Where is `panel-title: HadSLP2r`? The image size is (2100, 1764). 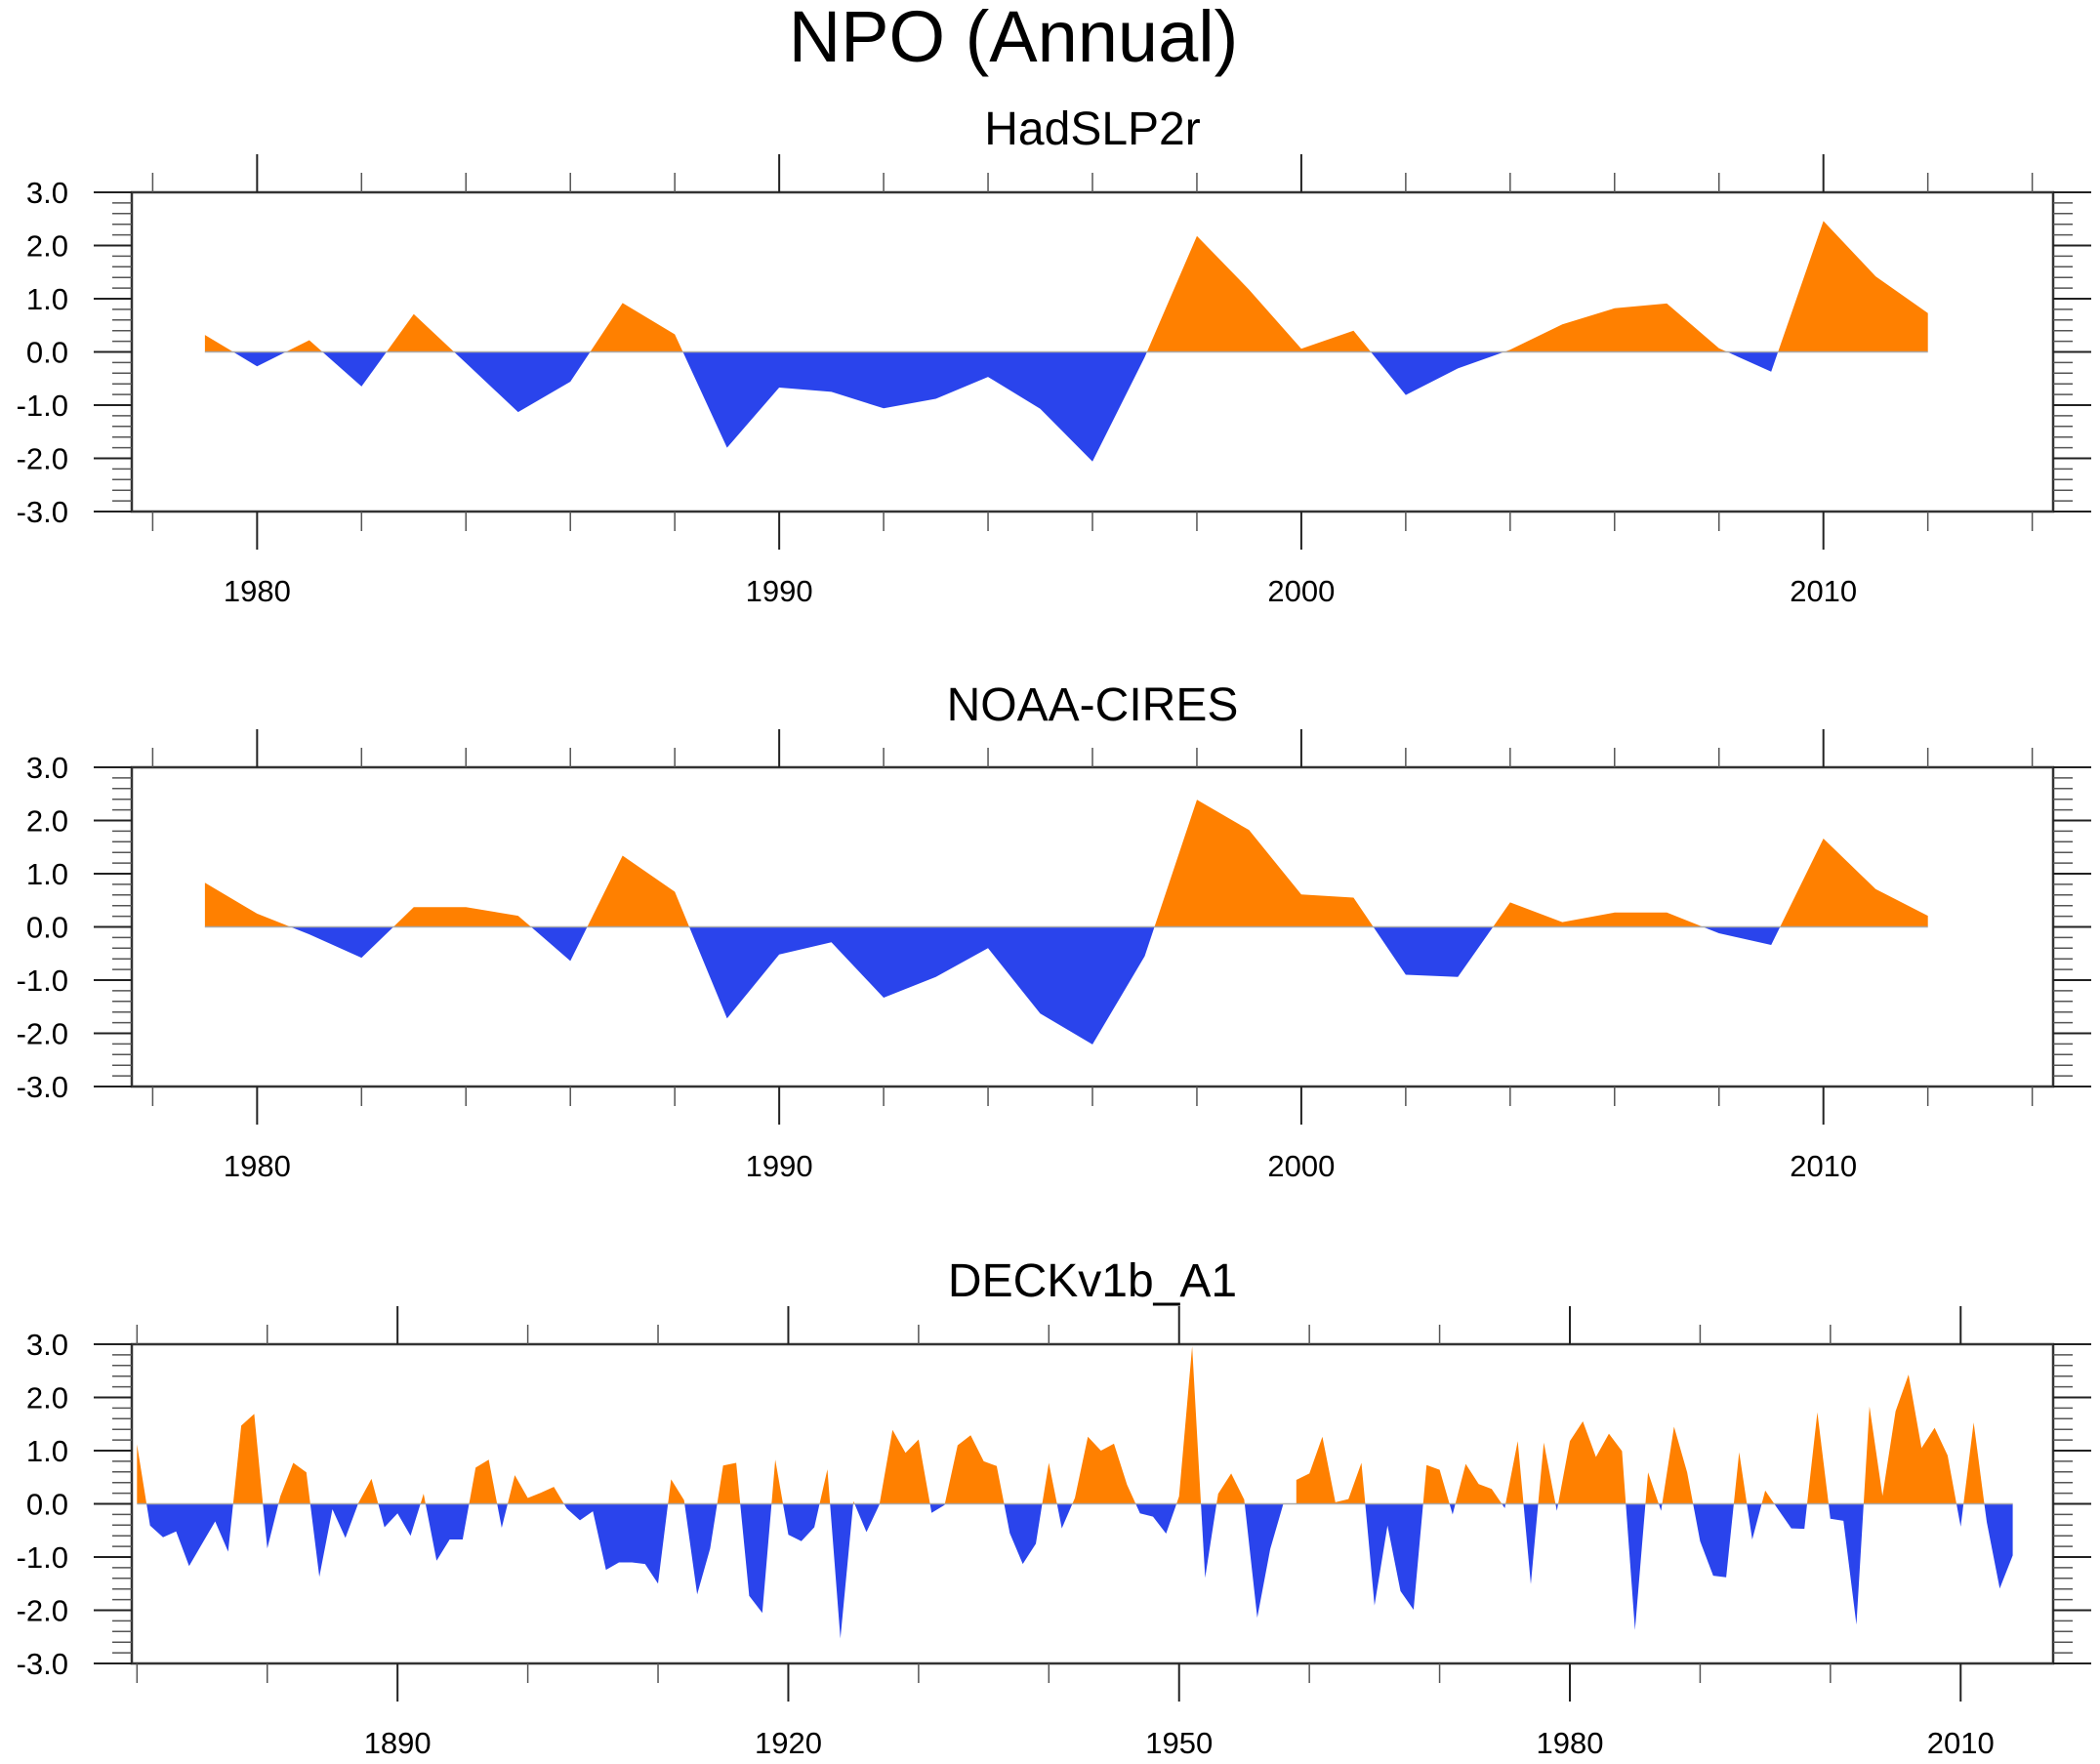 panel-title: HadSLP2r is located at coordinates (1092, 129).